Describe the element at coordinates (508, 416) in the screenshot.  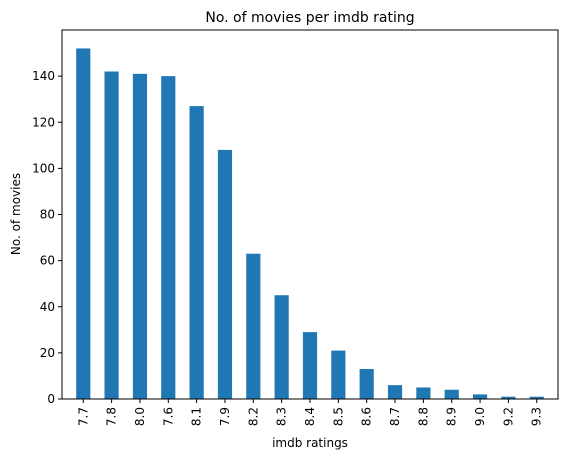
I see `x-tick-label: 9.2` at that location.